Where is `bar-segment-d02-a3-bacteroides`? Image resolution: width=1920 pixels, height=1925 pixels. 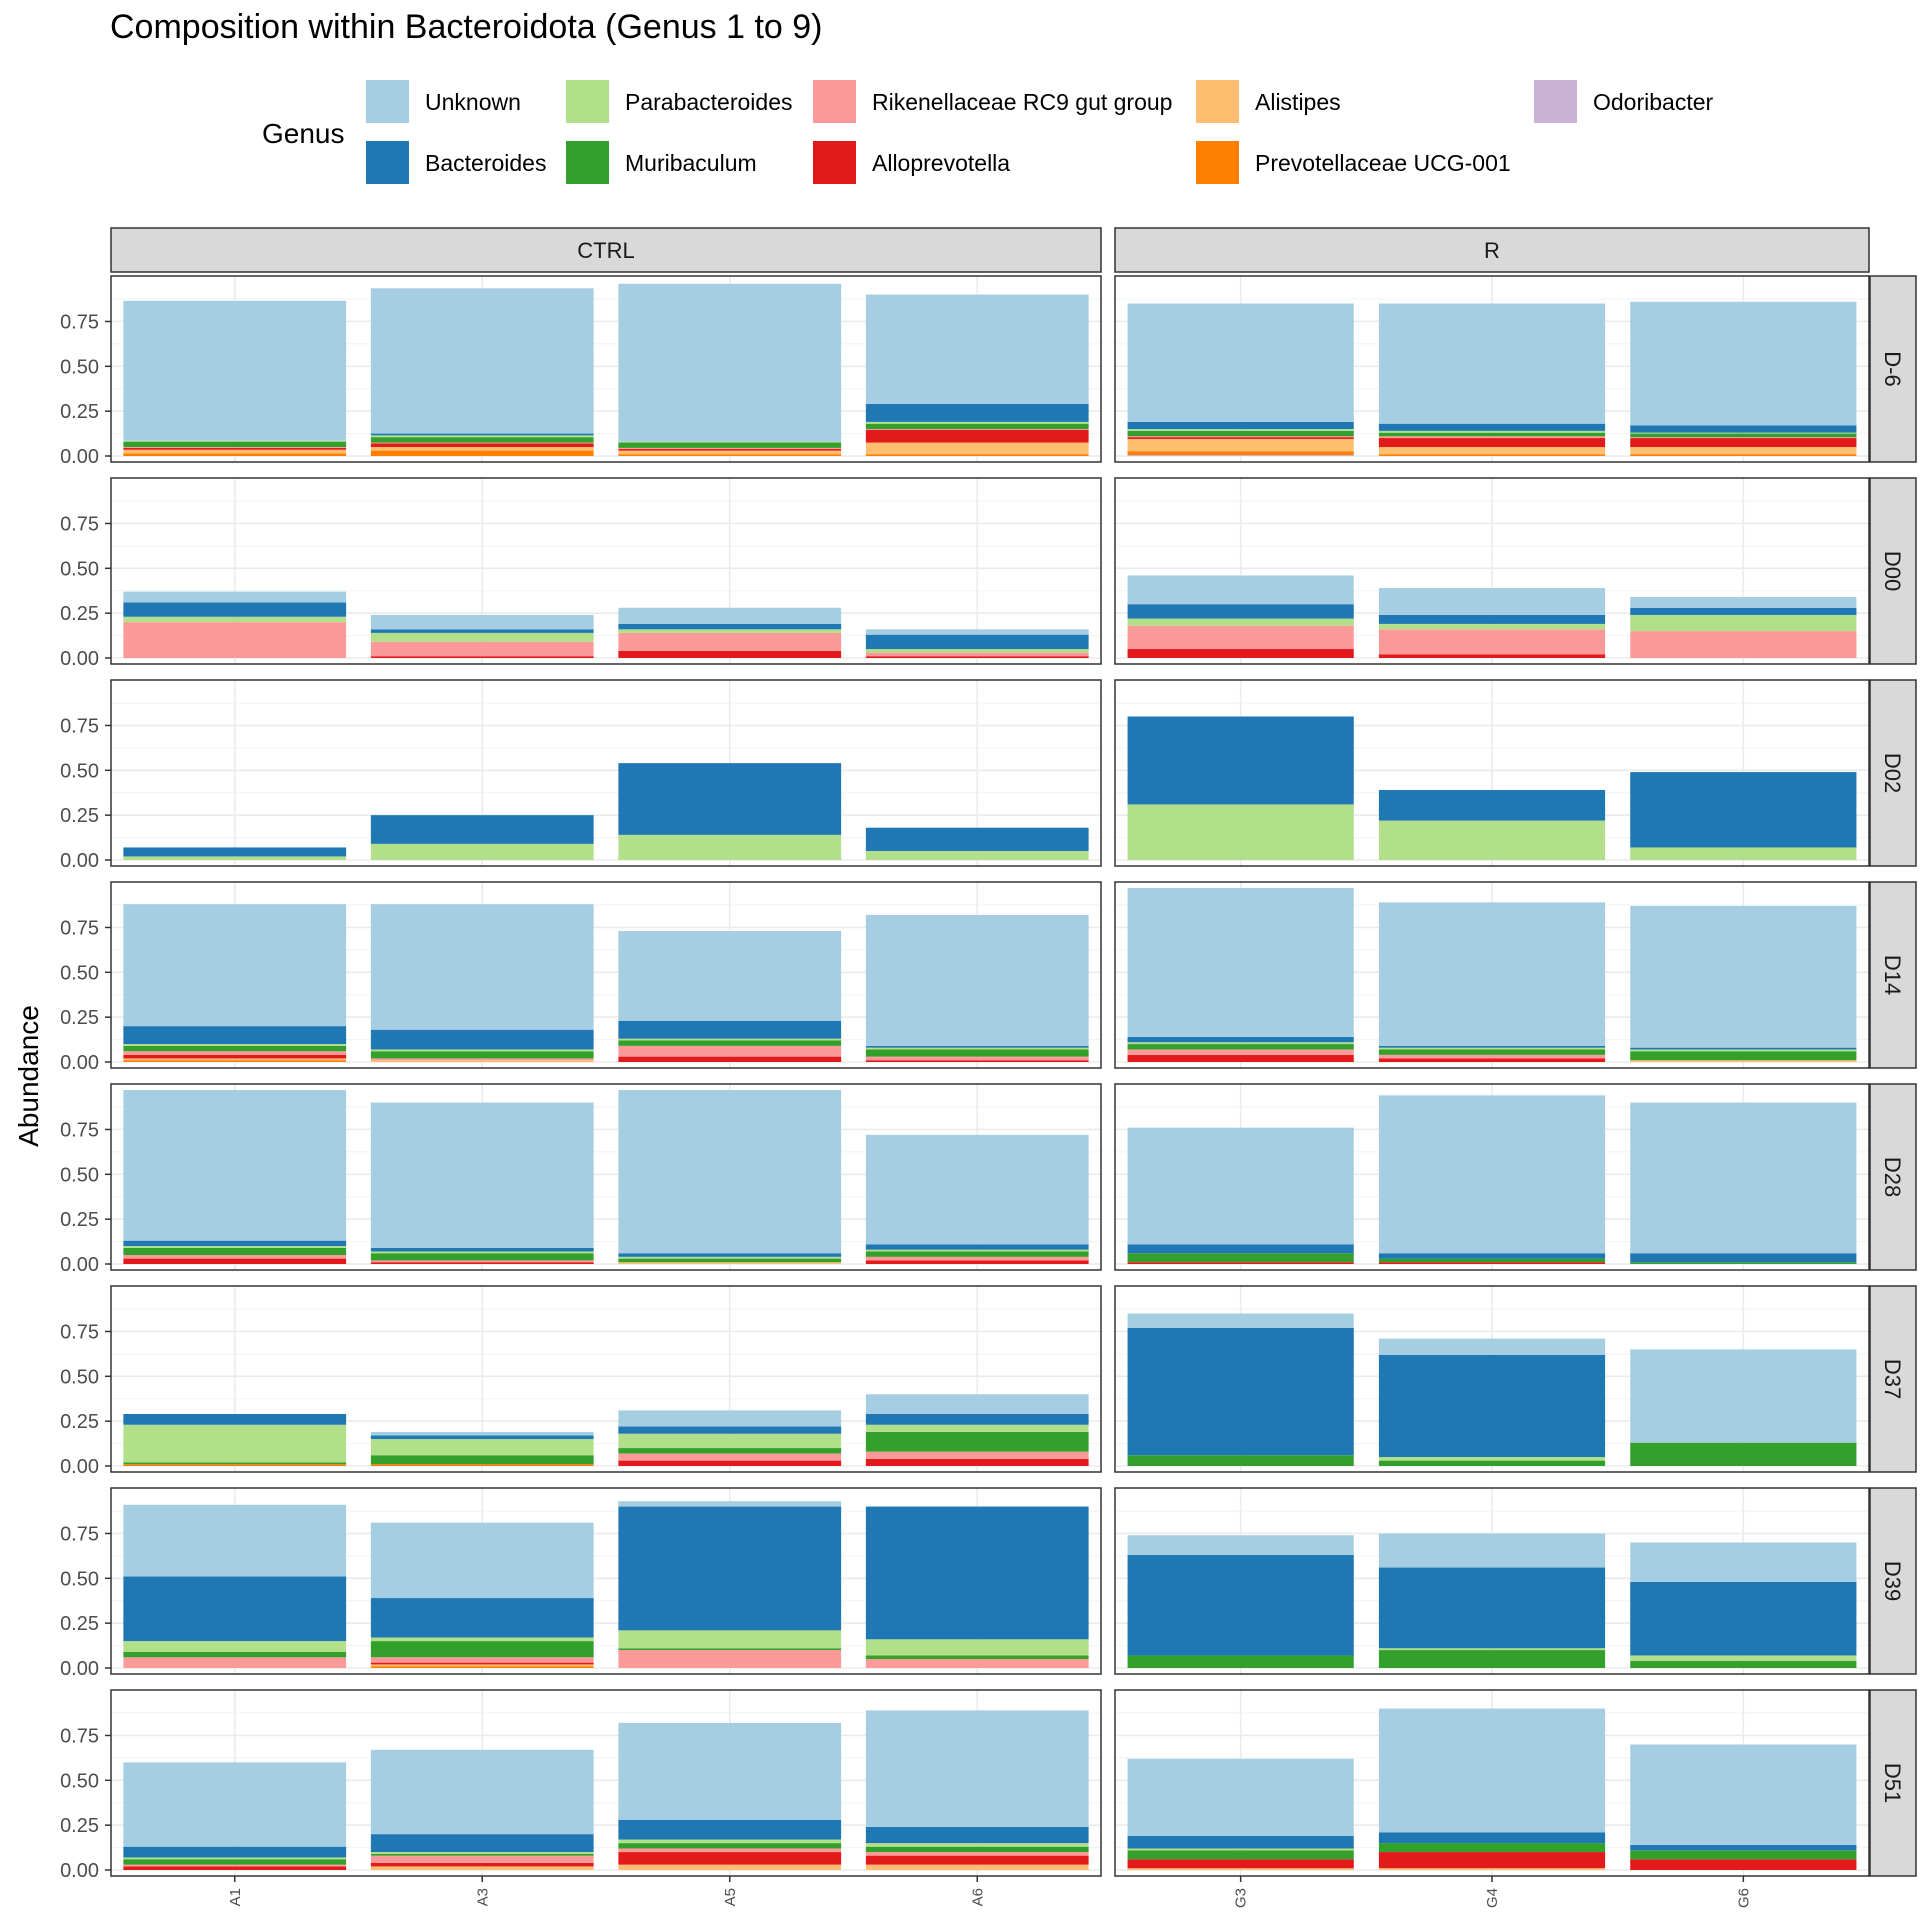 bar-segment-d02-a3-bacteroides is located at coordinates (482, 829).